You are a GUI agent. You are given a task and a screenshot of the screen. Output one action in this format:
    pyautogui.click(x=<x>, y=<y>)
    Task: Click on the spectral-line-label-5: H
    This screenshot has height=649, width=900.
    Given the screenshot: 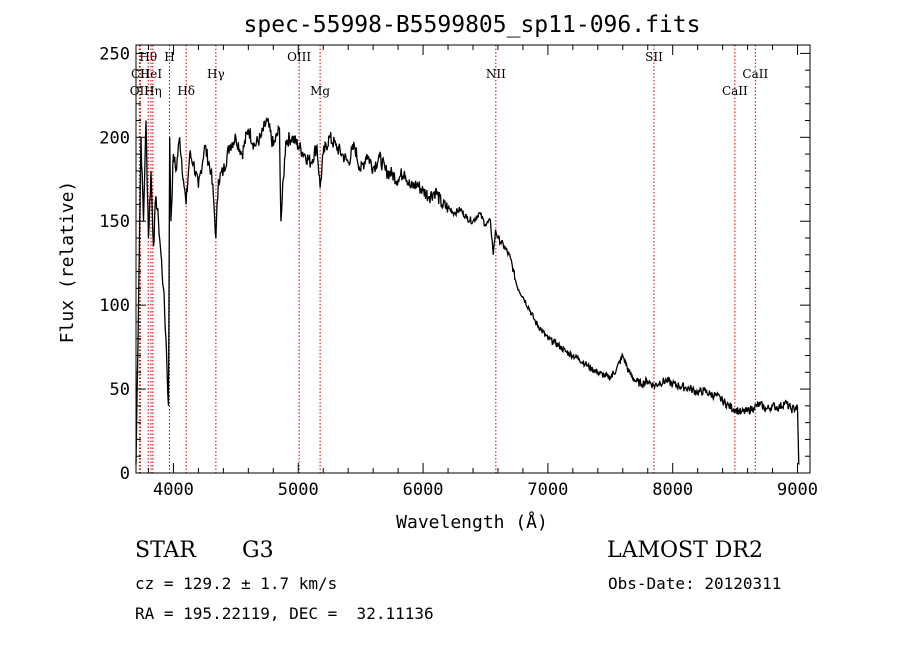 What is the action you would take?
    pyautogui.click(x=169, y=57)
    